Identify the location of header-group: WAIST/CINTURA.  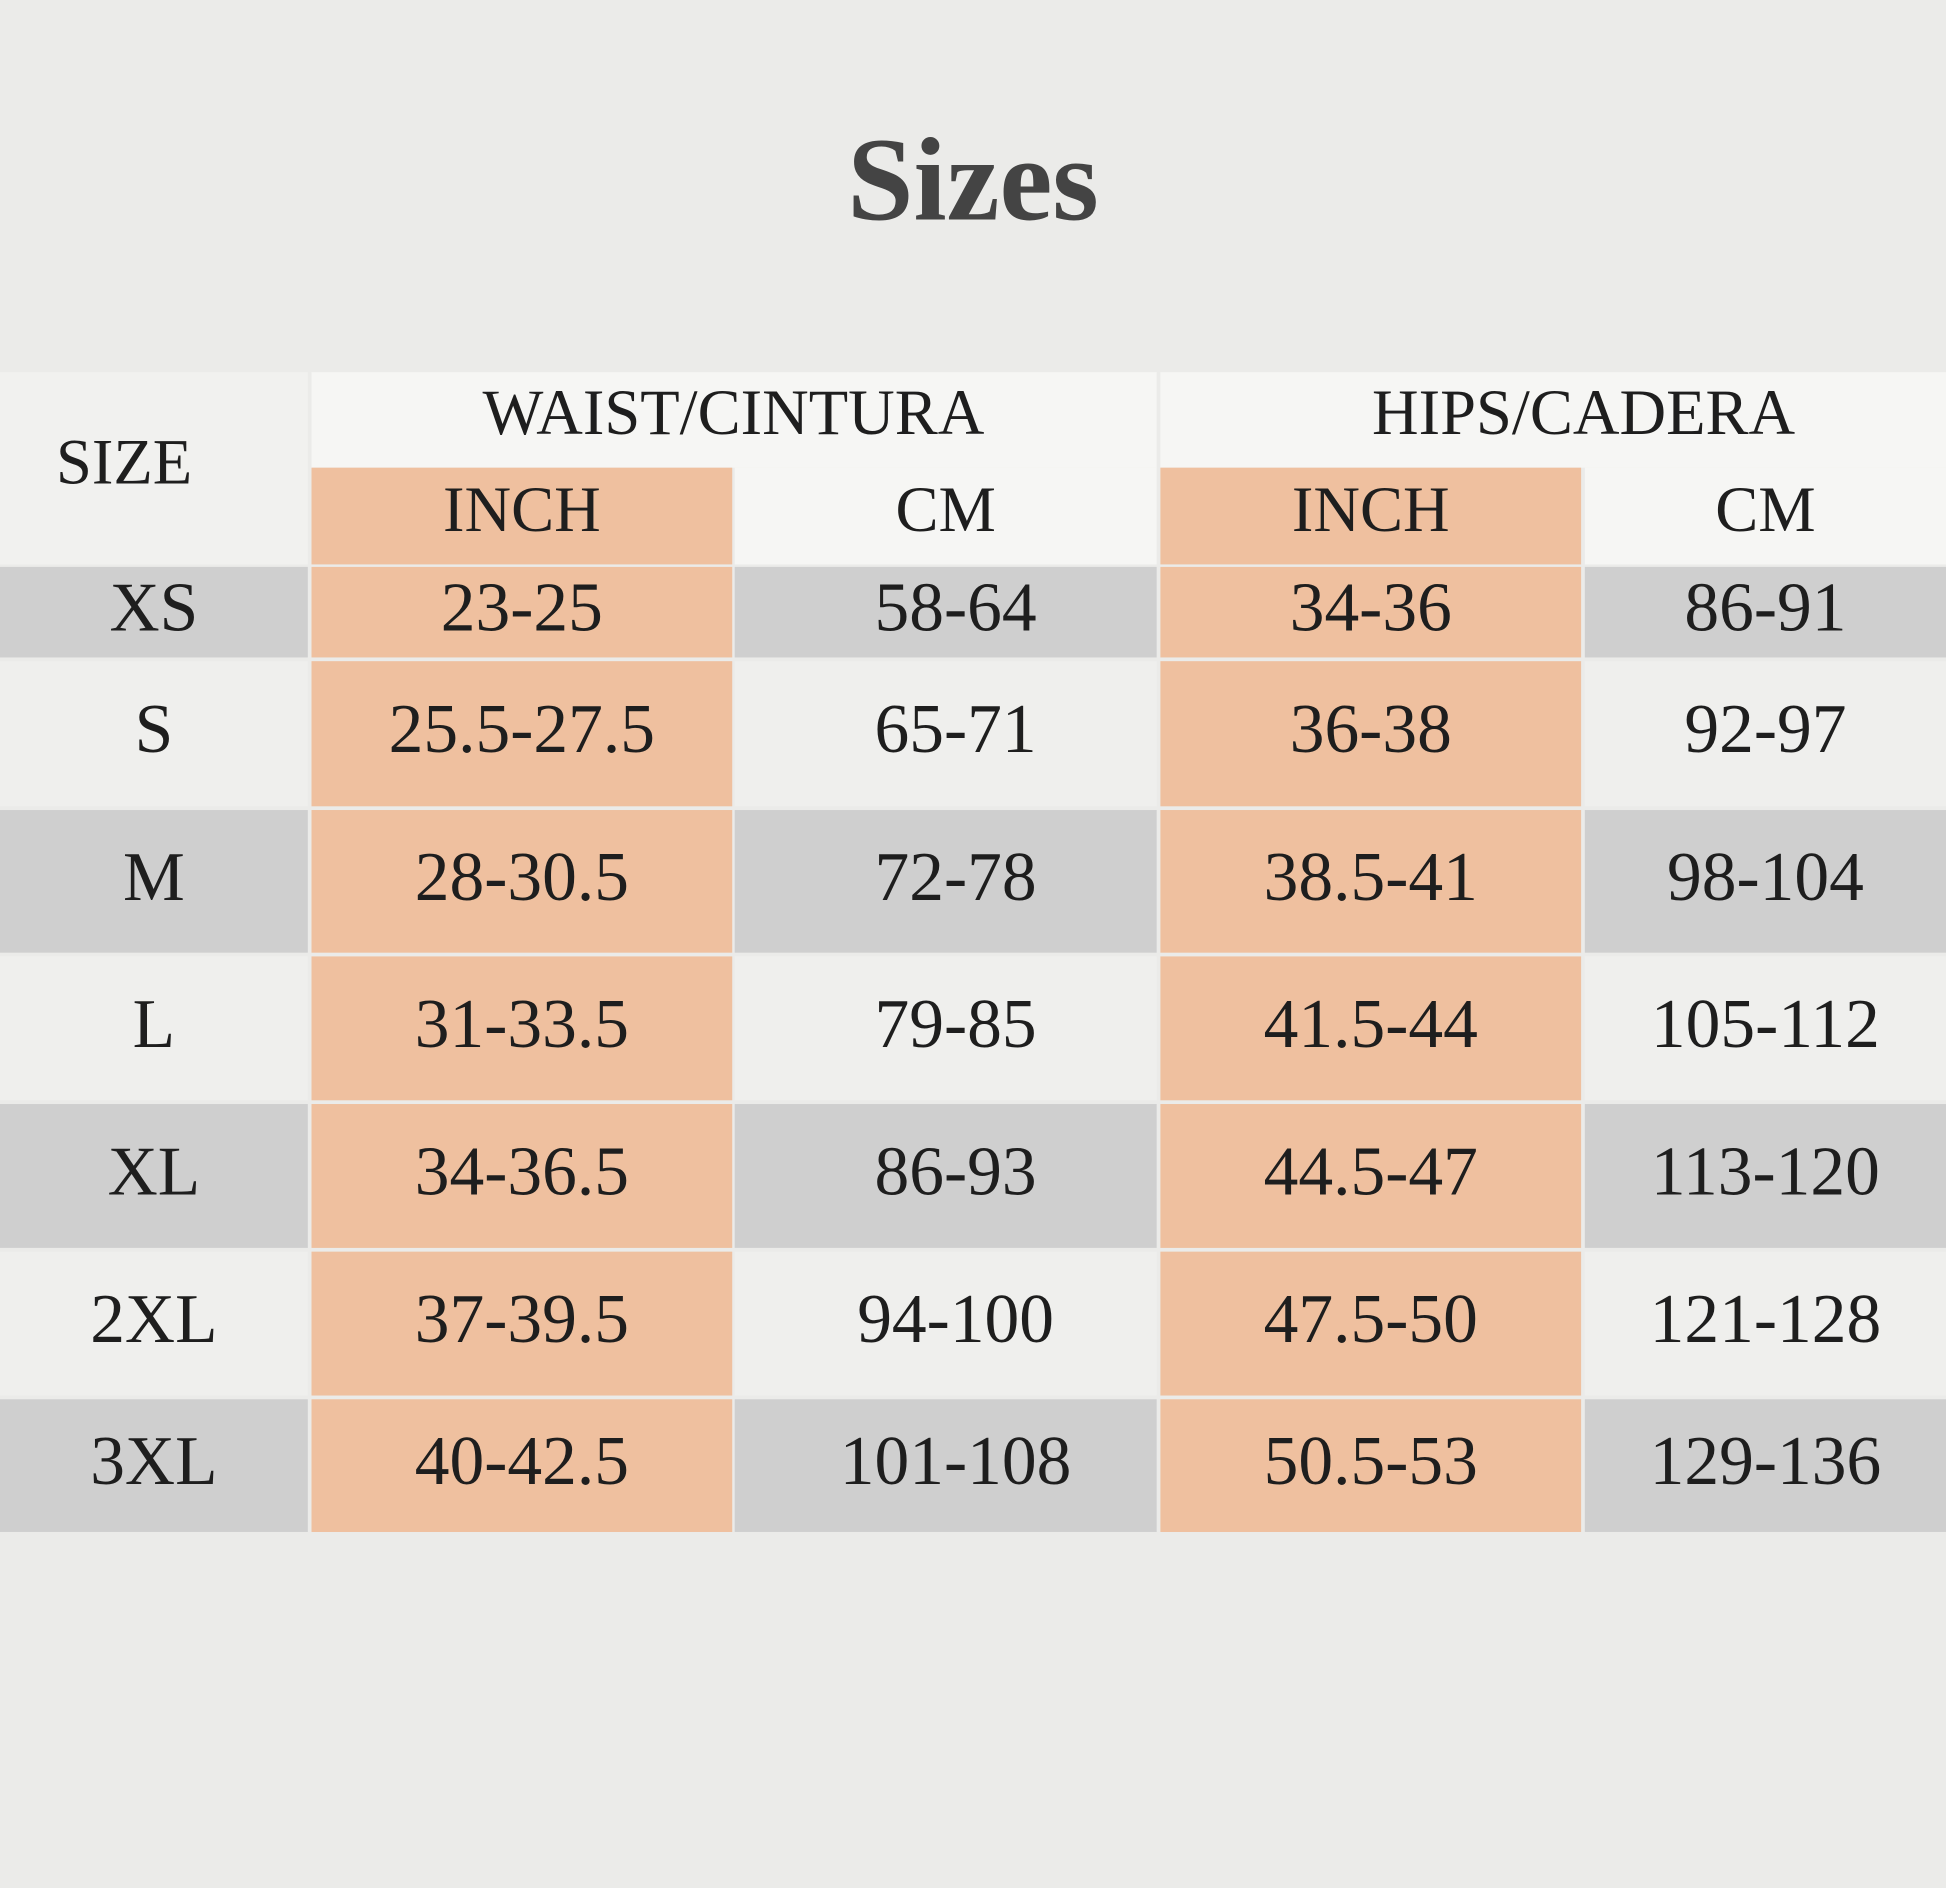
(734, 412).